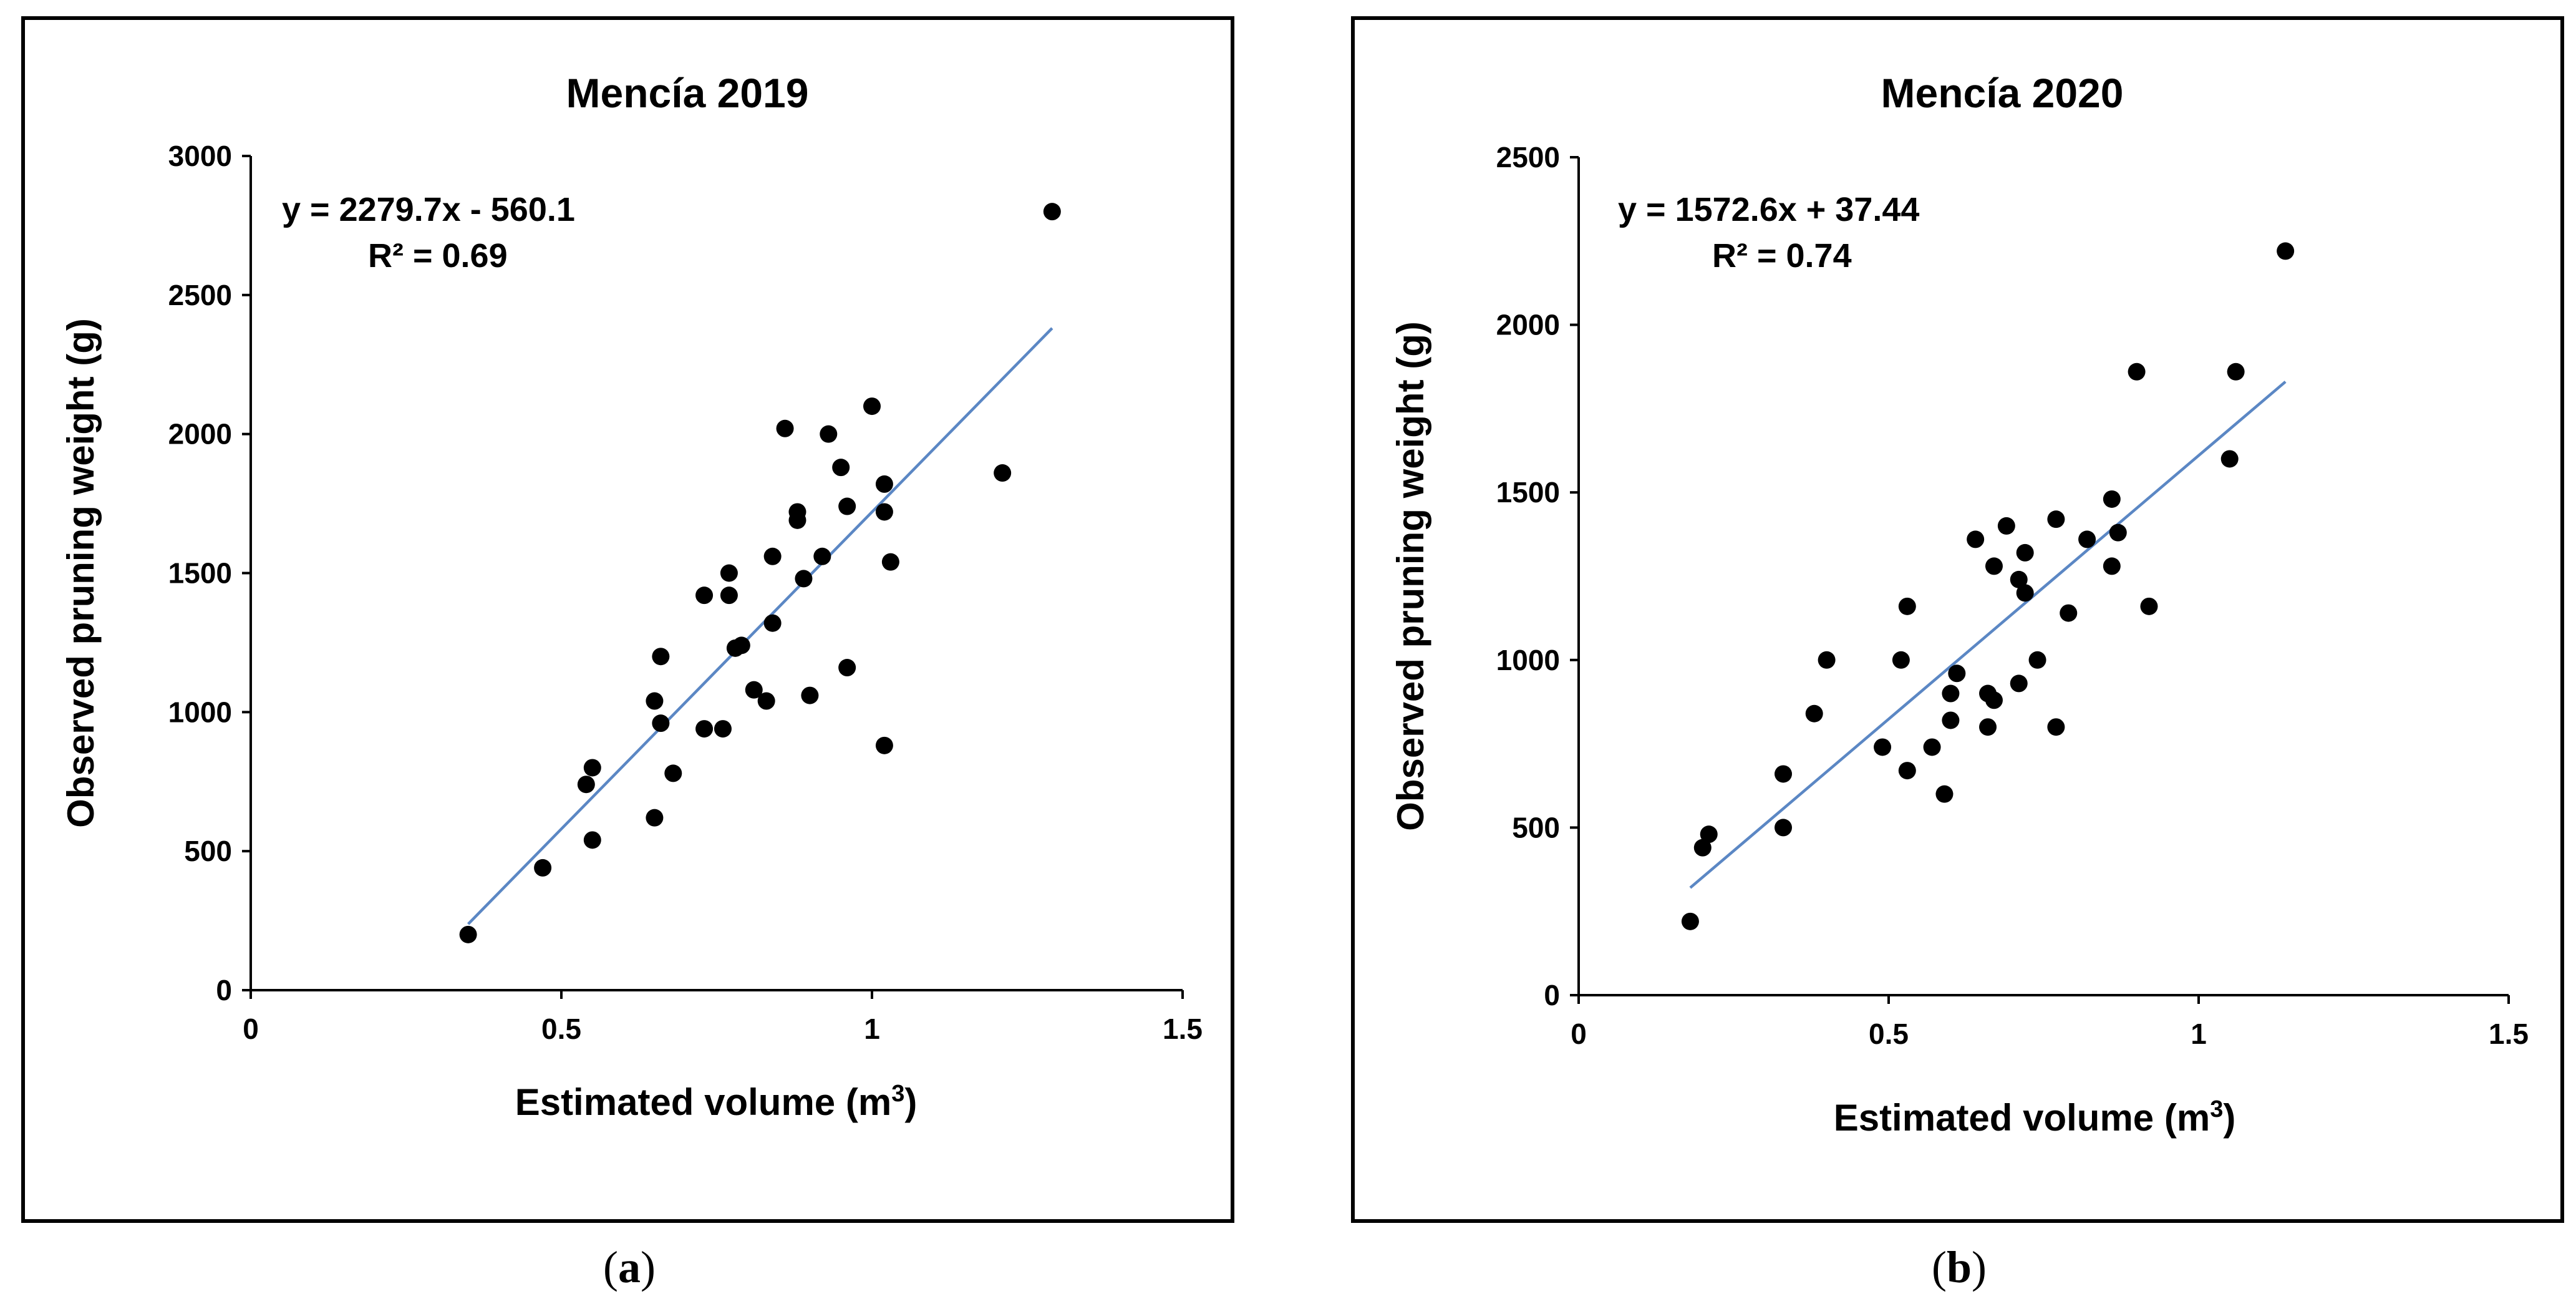  Describe the element at coordinates (428, 209) in the screenshot. I see `regression-equation: y = 2279.7x - 560.1` at that location.